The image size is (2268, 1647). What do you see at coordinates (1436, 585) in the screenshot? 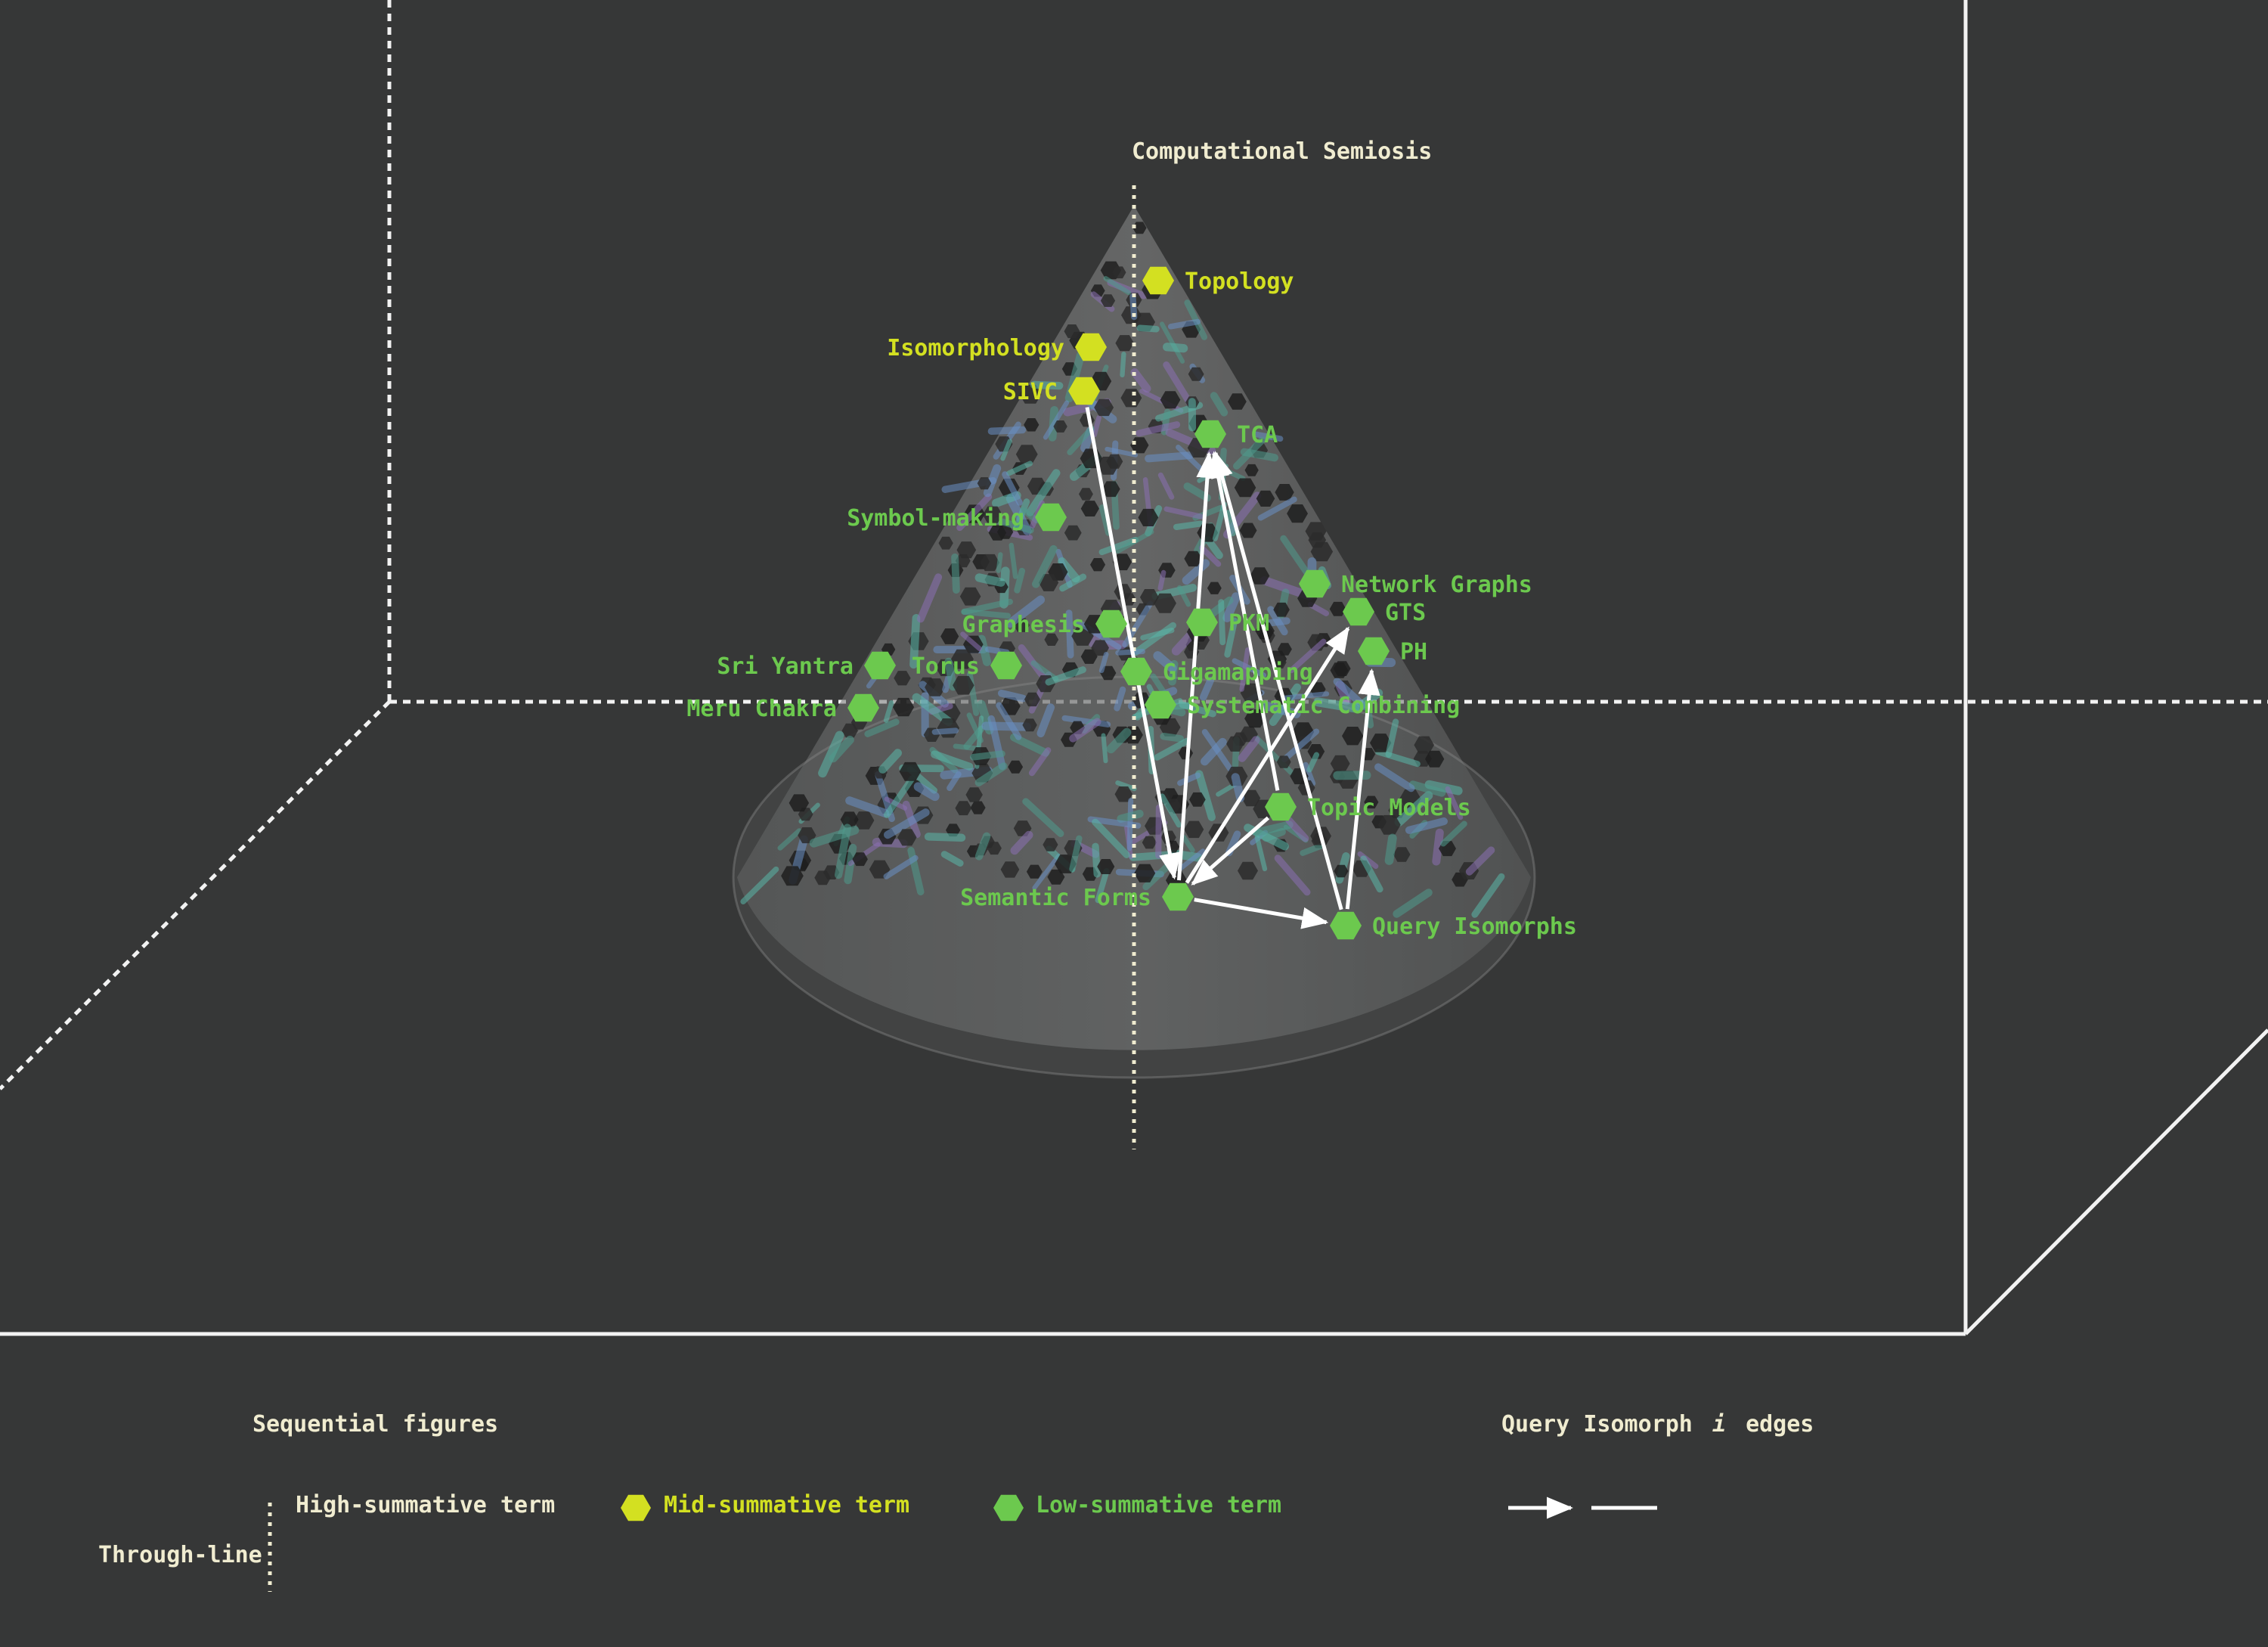
I see `node-label: Network Graphs` at bounding box center [1436, 585].